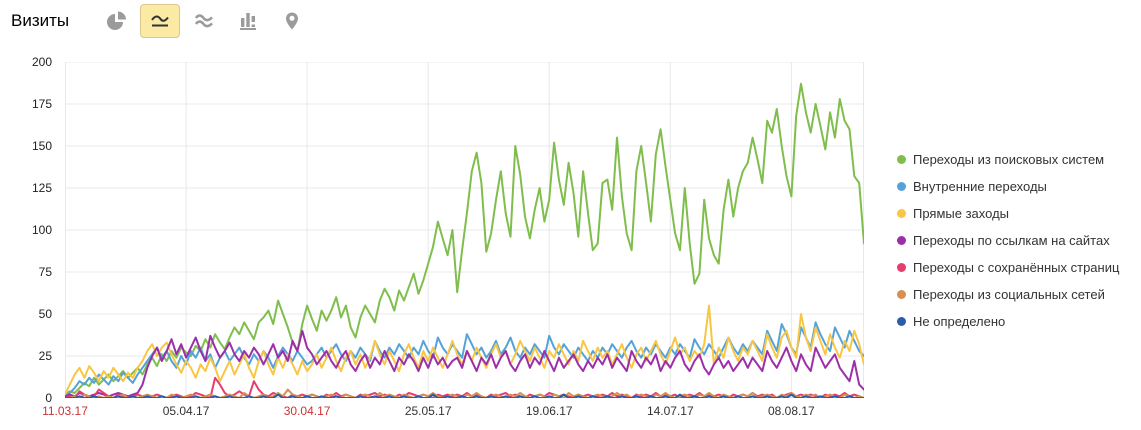 Image resolution: width=1141 pixels, height=430 pixels. What do you see at coordinates (464, 363) in the screenshot?
I see `series-line-sitelinks` at bounding box center [464, 363].